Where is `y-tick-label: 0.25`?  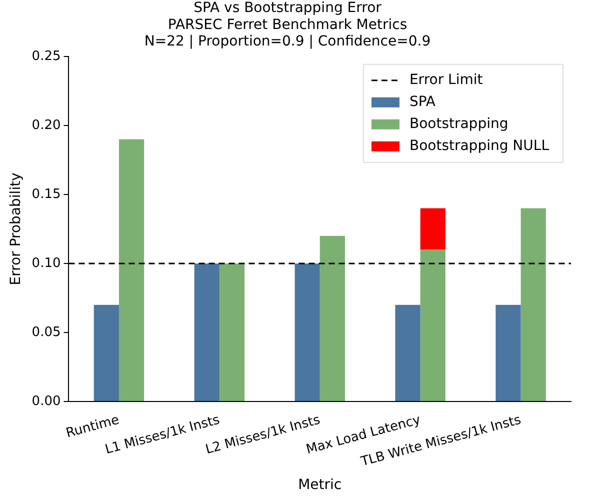
y-tick-label: 0.25 is located at coordinates (46, 56).